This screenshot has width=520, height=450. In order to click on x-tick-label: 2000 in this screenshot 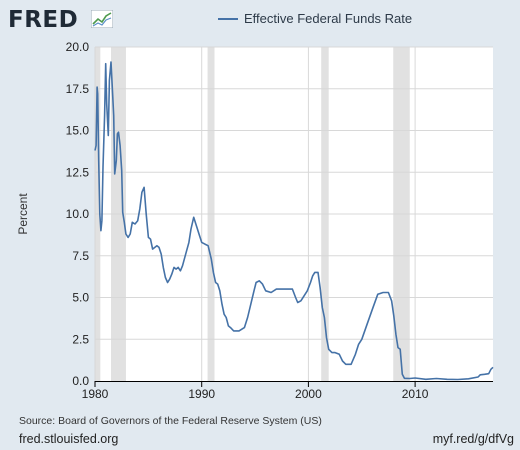, I will do `click(308, 394)`.